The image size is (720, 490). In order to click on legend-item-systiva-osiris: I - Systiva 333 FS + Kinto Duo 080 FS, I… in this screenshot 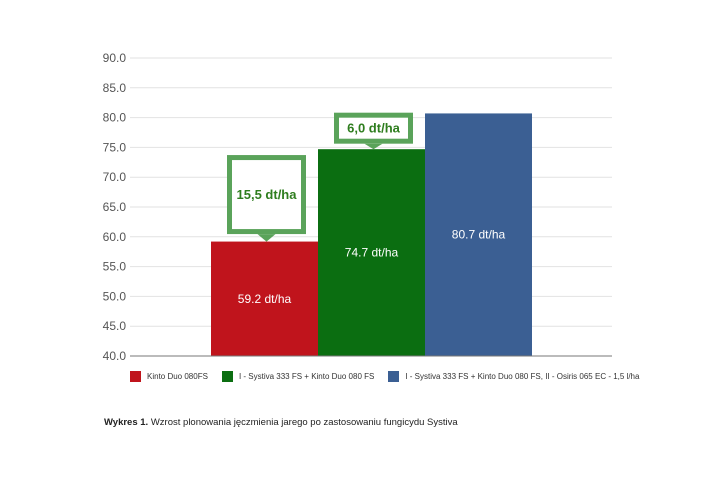, I will do `click(513, 376)`.